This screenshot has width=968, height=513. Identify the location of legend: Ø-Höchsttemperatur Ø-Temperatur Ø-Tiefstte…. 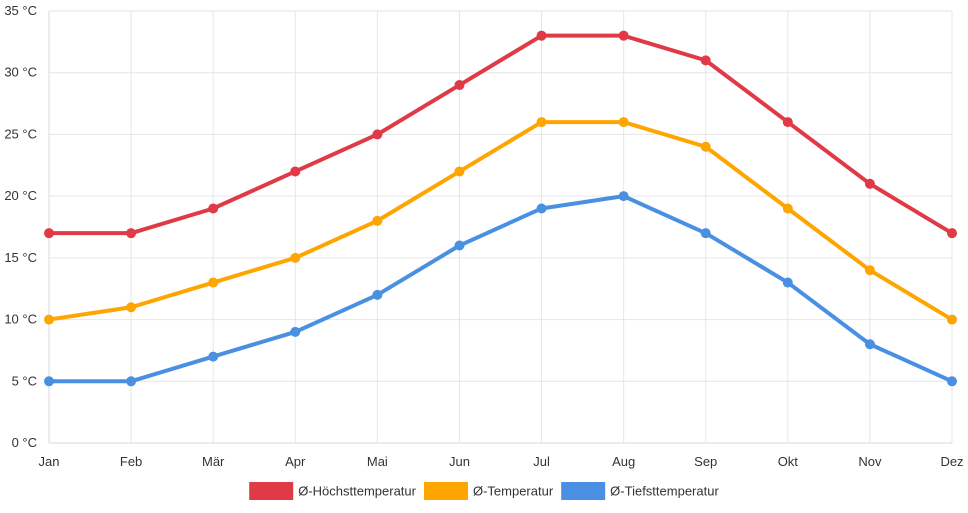
(484, 491).